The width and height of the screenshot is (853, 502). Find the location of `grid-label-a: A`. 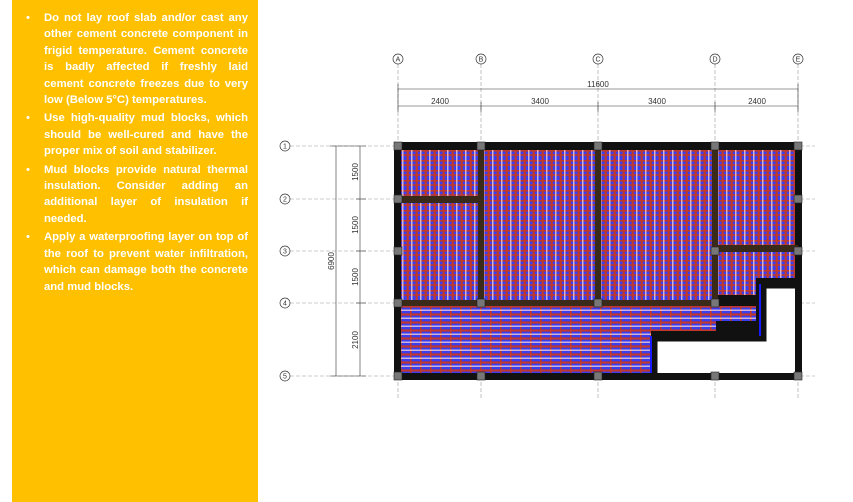

grid-label-a: A is located at coordinates (398, 60).